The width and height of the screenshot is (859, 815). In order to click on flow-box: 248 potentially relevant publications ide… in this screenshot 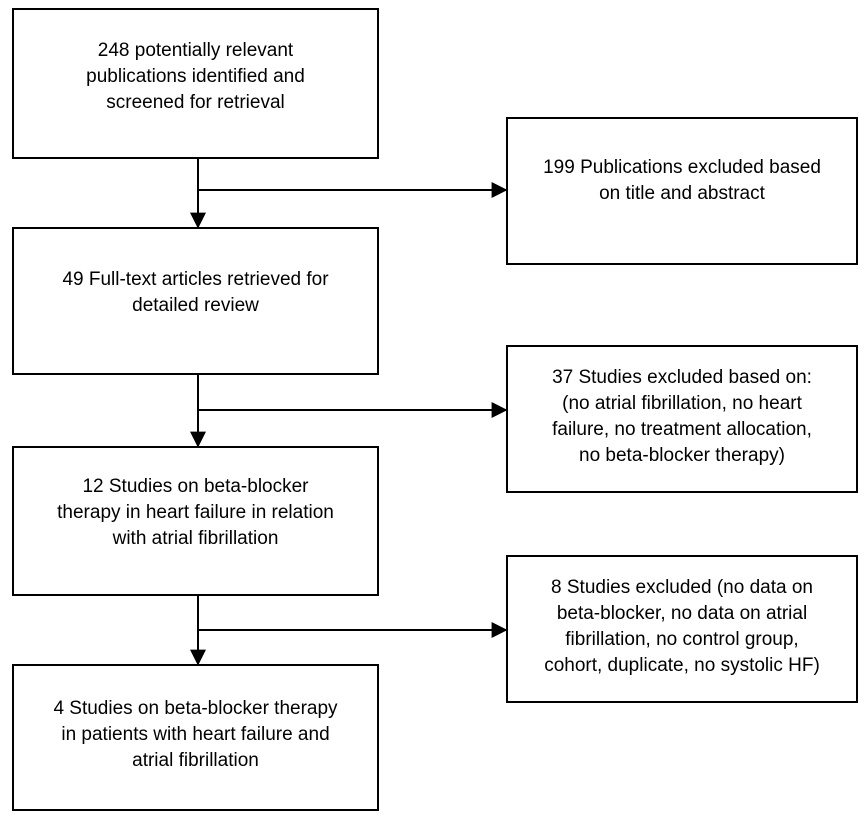, I will do `click(195, 83)`.